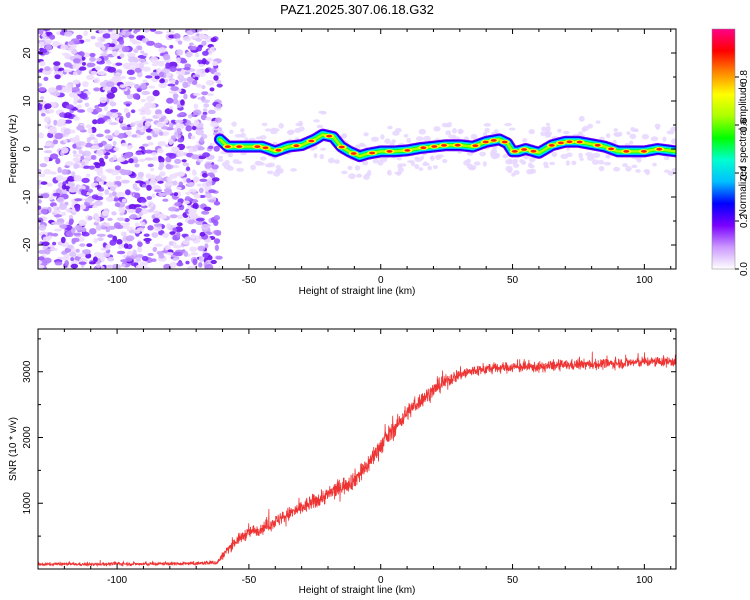  Describe the element at coordinates (744, 173) in the screenshot. I see `colorbar-tick-label: 0.4` at that location.